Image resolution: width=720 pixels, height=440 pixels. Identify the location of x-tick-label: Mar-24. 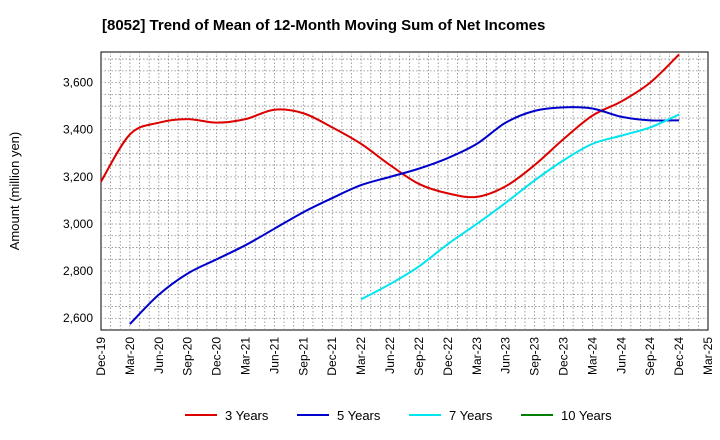
(592, 356).